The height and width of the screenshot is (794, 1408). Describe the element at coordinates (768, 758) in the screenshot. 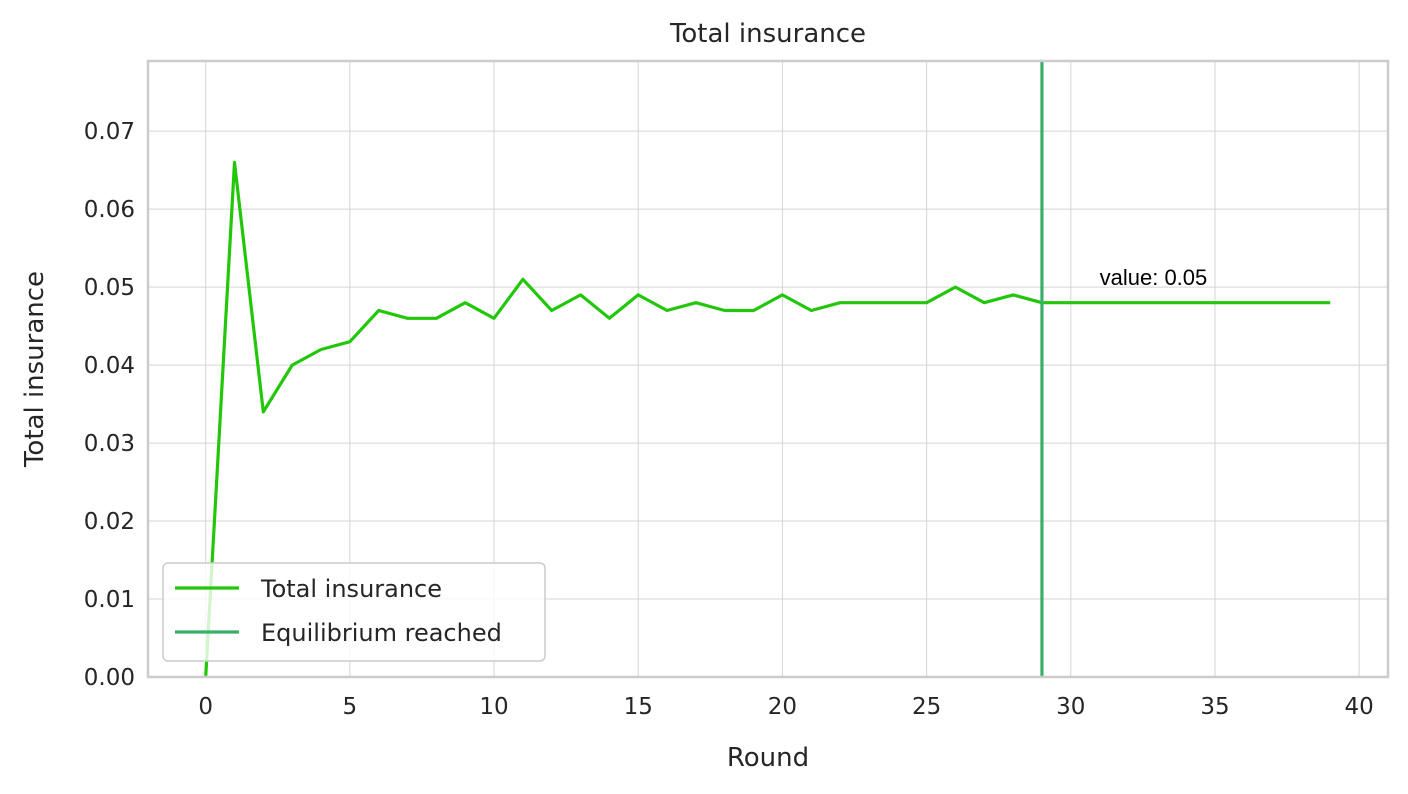

I see `x-axis-label: Round` at that location.